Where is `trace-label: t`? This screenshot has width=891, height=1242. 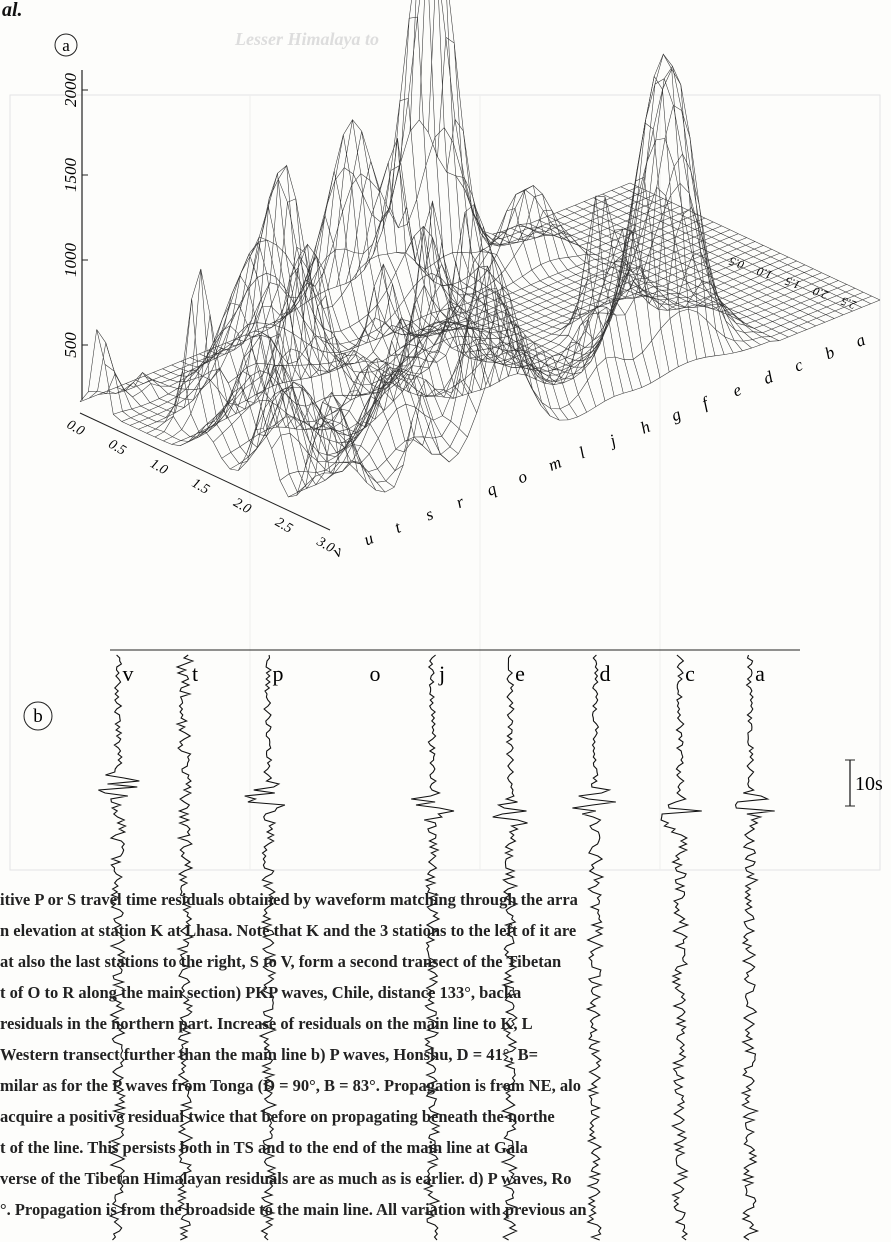 trace-label: t is located at coordinates (195, 673).